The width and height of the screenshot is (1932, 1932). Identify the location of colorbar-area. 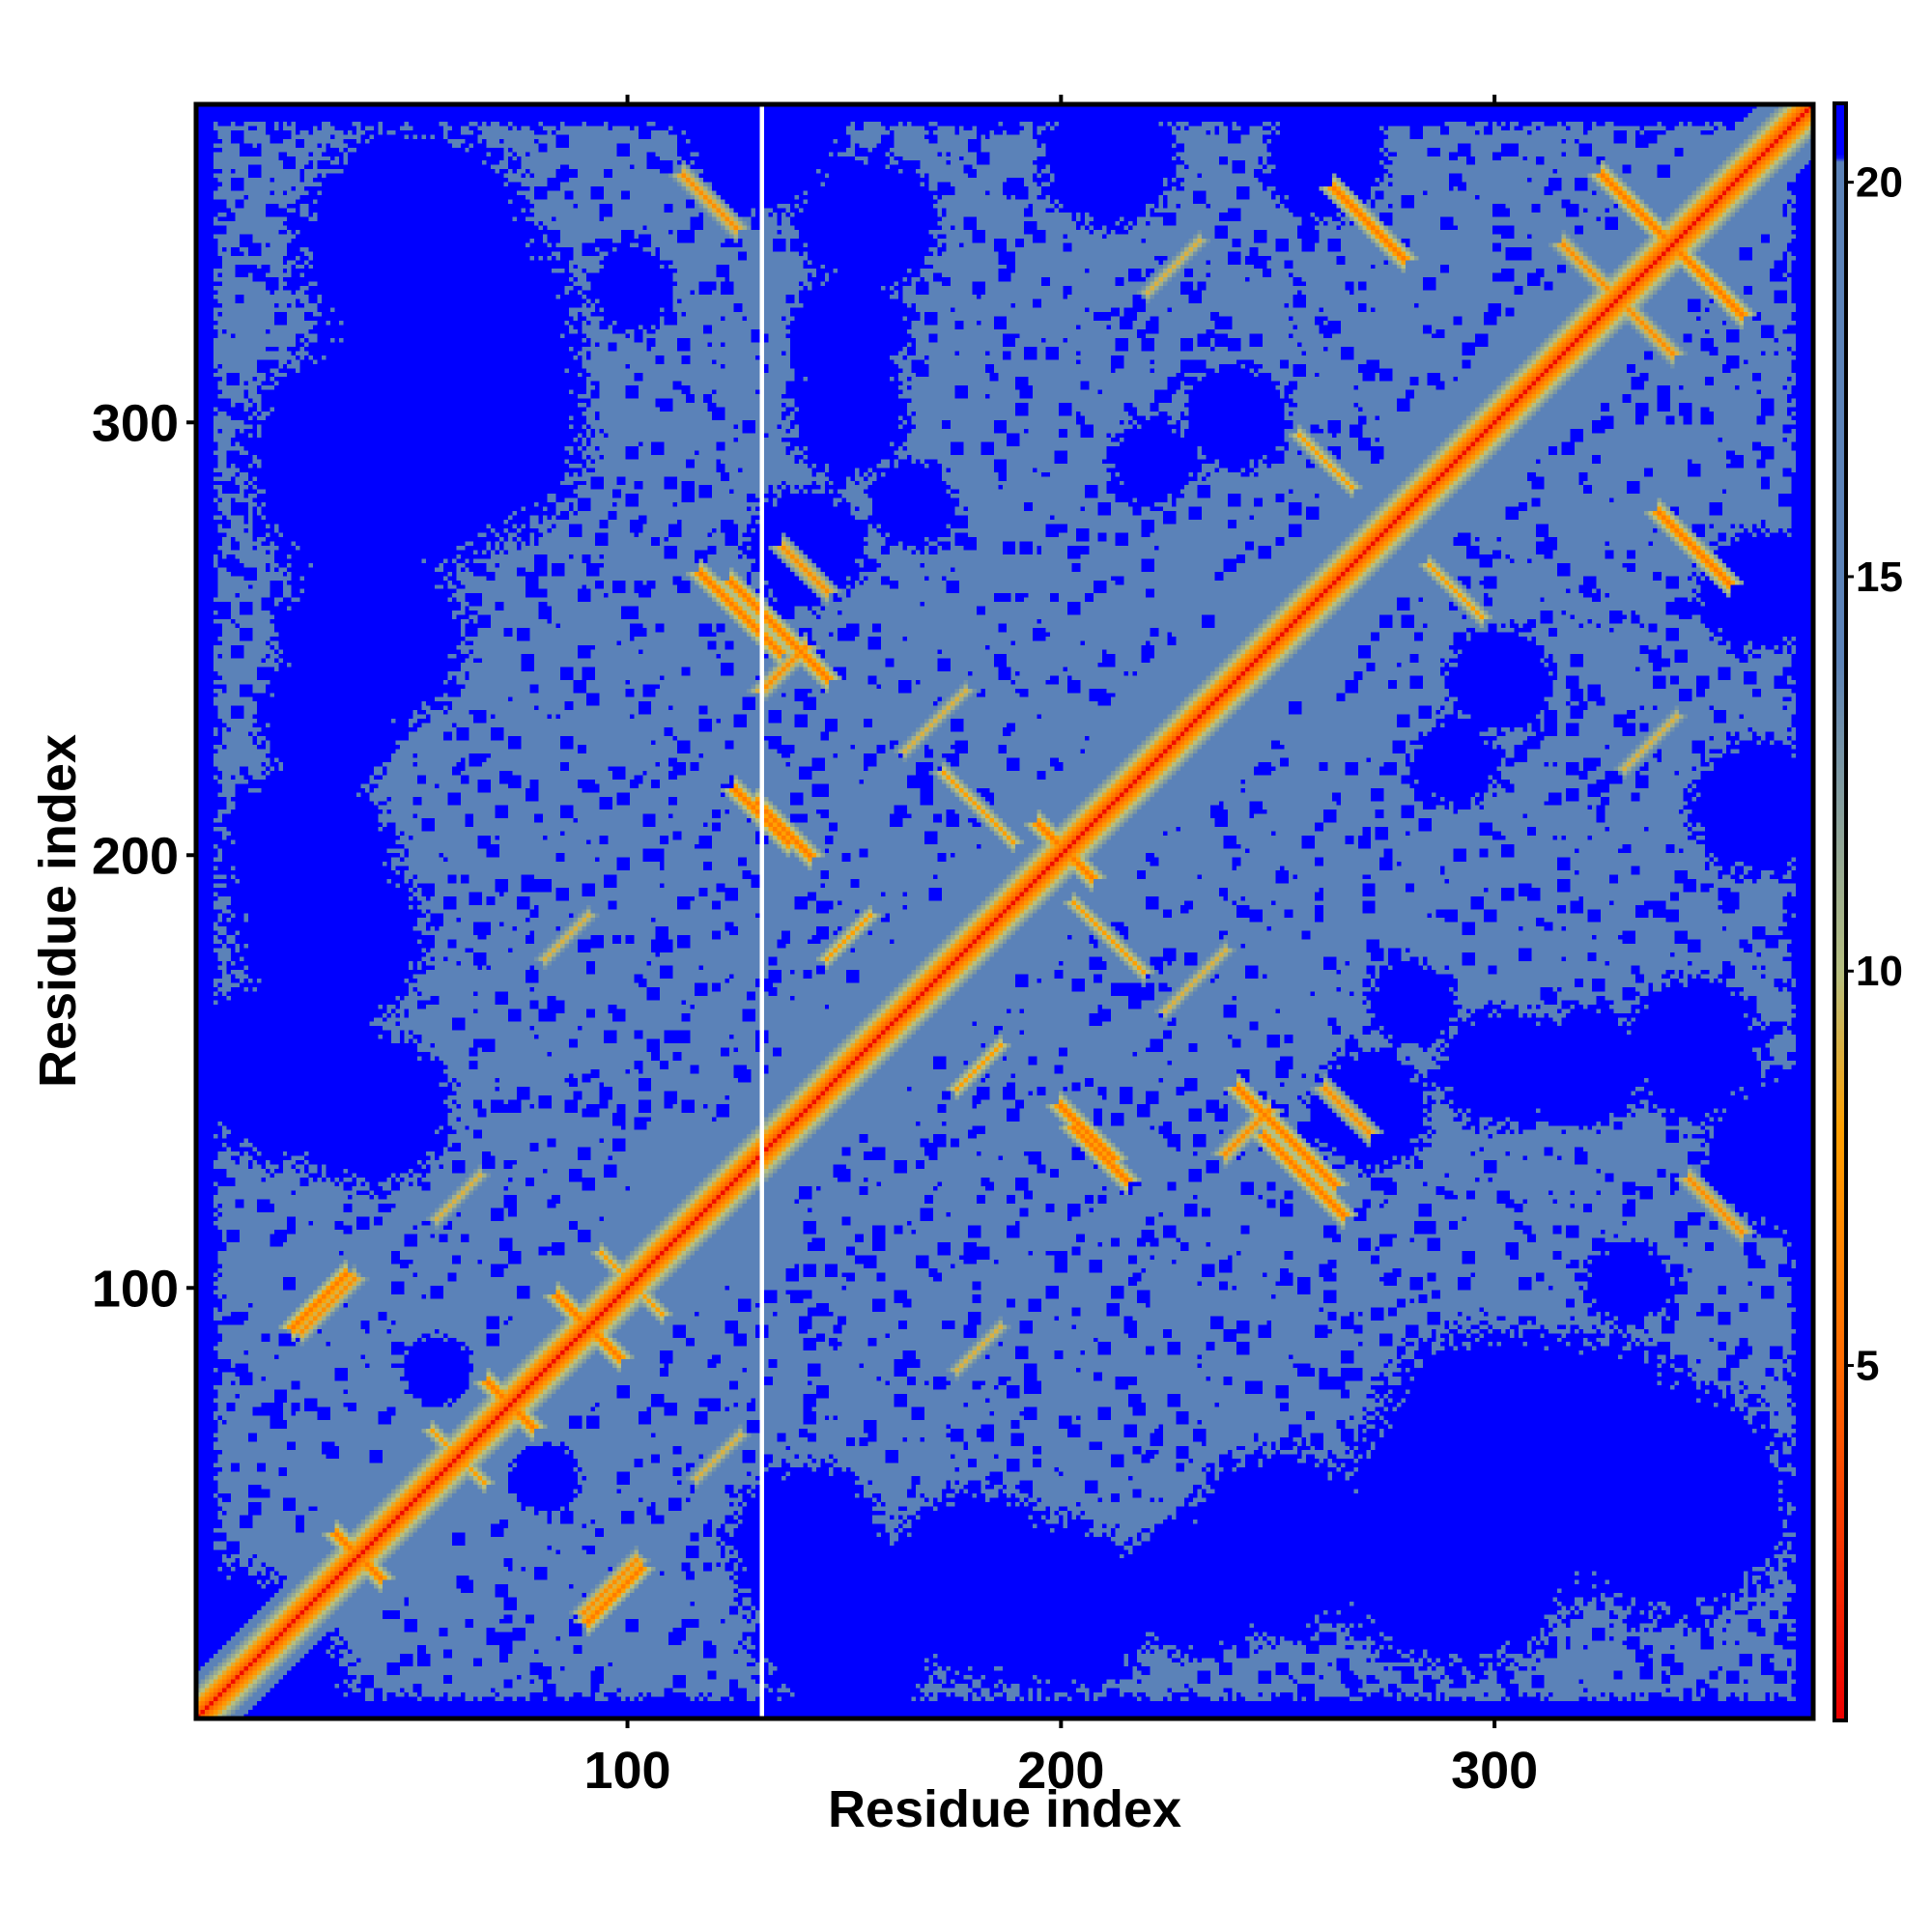
(1840, 911).